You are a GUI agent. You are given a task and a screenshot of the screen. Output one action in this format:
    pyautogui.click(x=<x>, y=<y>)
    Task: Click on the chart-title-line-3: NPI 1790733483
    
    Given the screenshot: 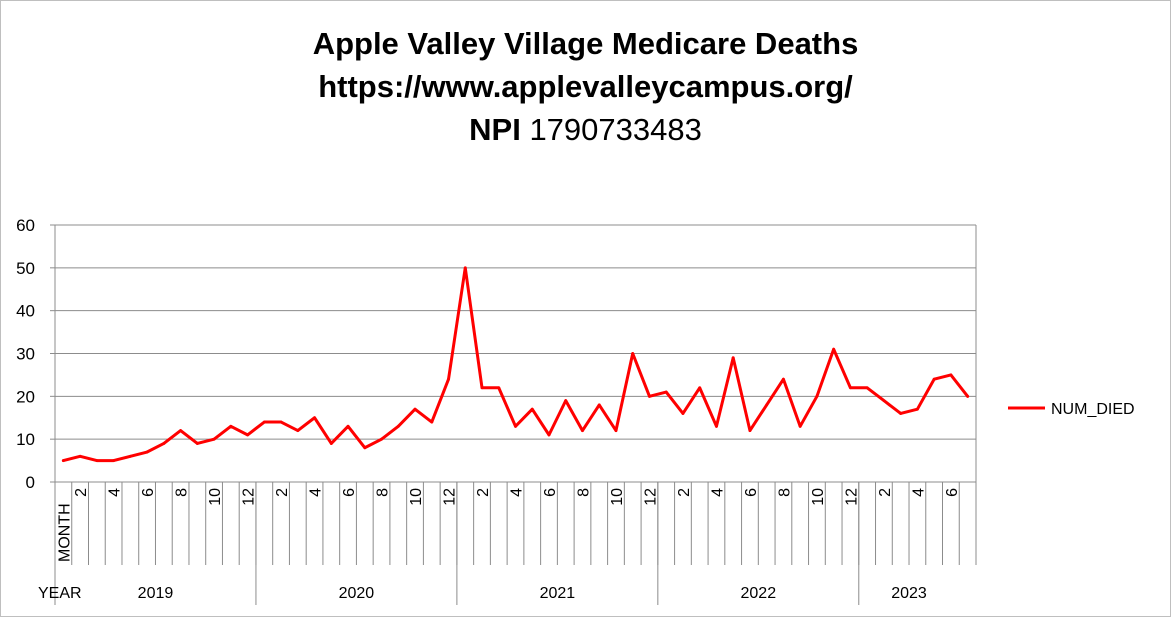 What is the action you would take?
    pyautogui.click(x=585, y=129)
    